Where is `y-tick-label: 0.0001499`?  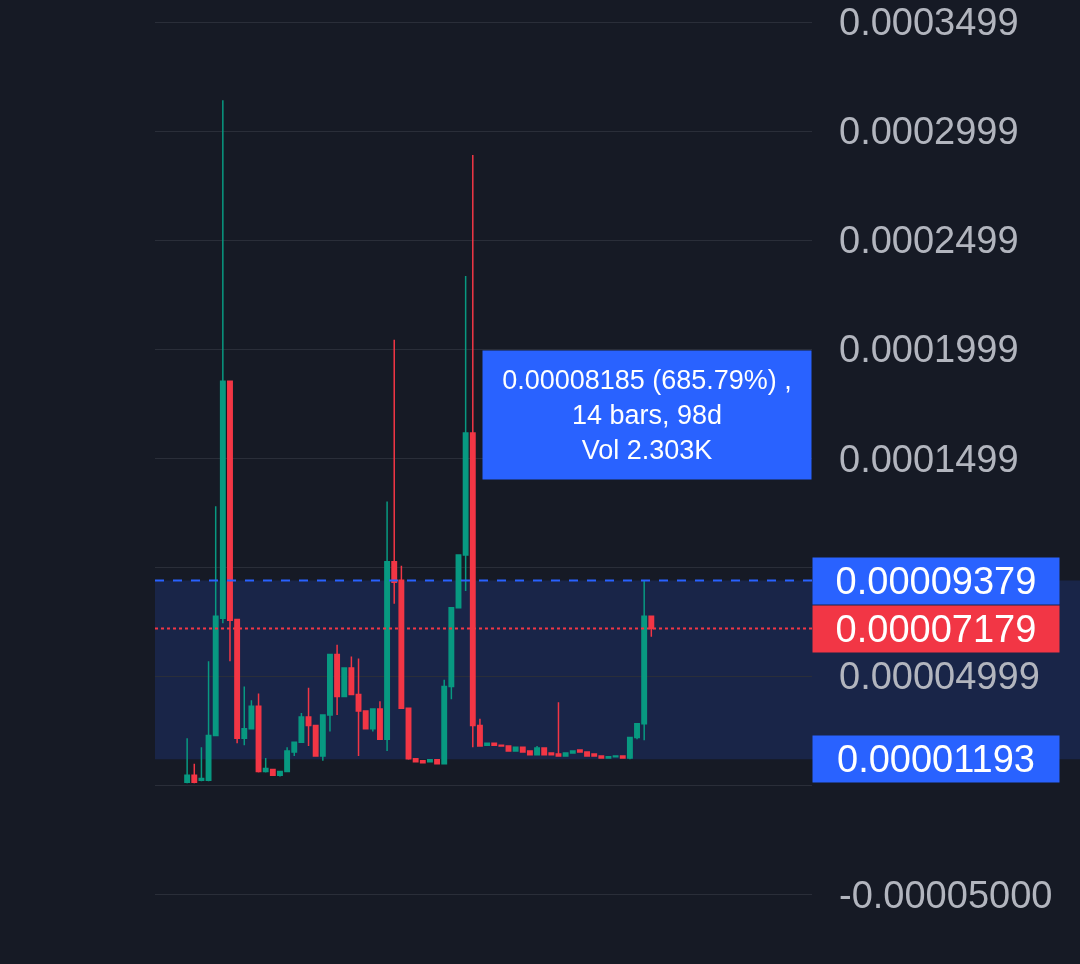 y-tick-label: 0.0001499 is located at coordinates (929, 458).